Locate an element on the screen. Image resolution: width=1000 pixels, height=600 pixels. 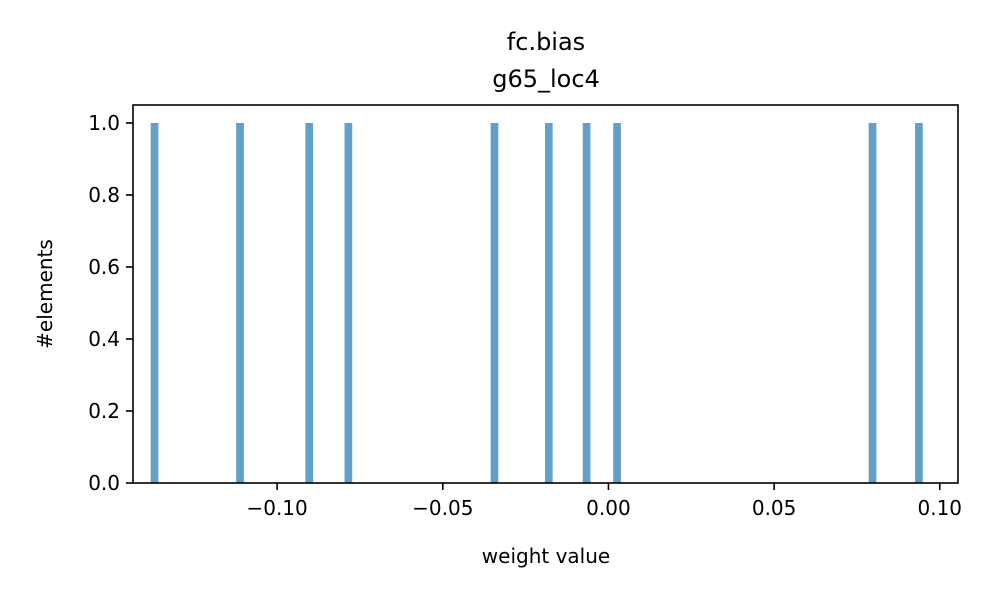
y-tick-label: 0.8 is located at coordinates (104, 195).